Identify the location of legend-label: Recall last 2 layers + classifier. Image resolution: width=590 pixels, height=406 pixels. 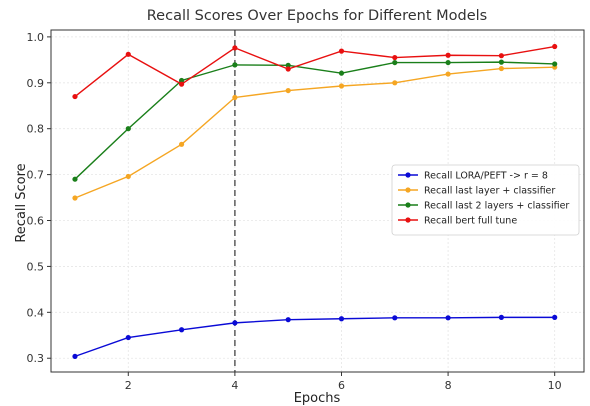
(496, 206).